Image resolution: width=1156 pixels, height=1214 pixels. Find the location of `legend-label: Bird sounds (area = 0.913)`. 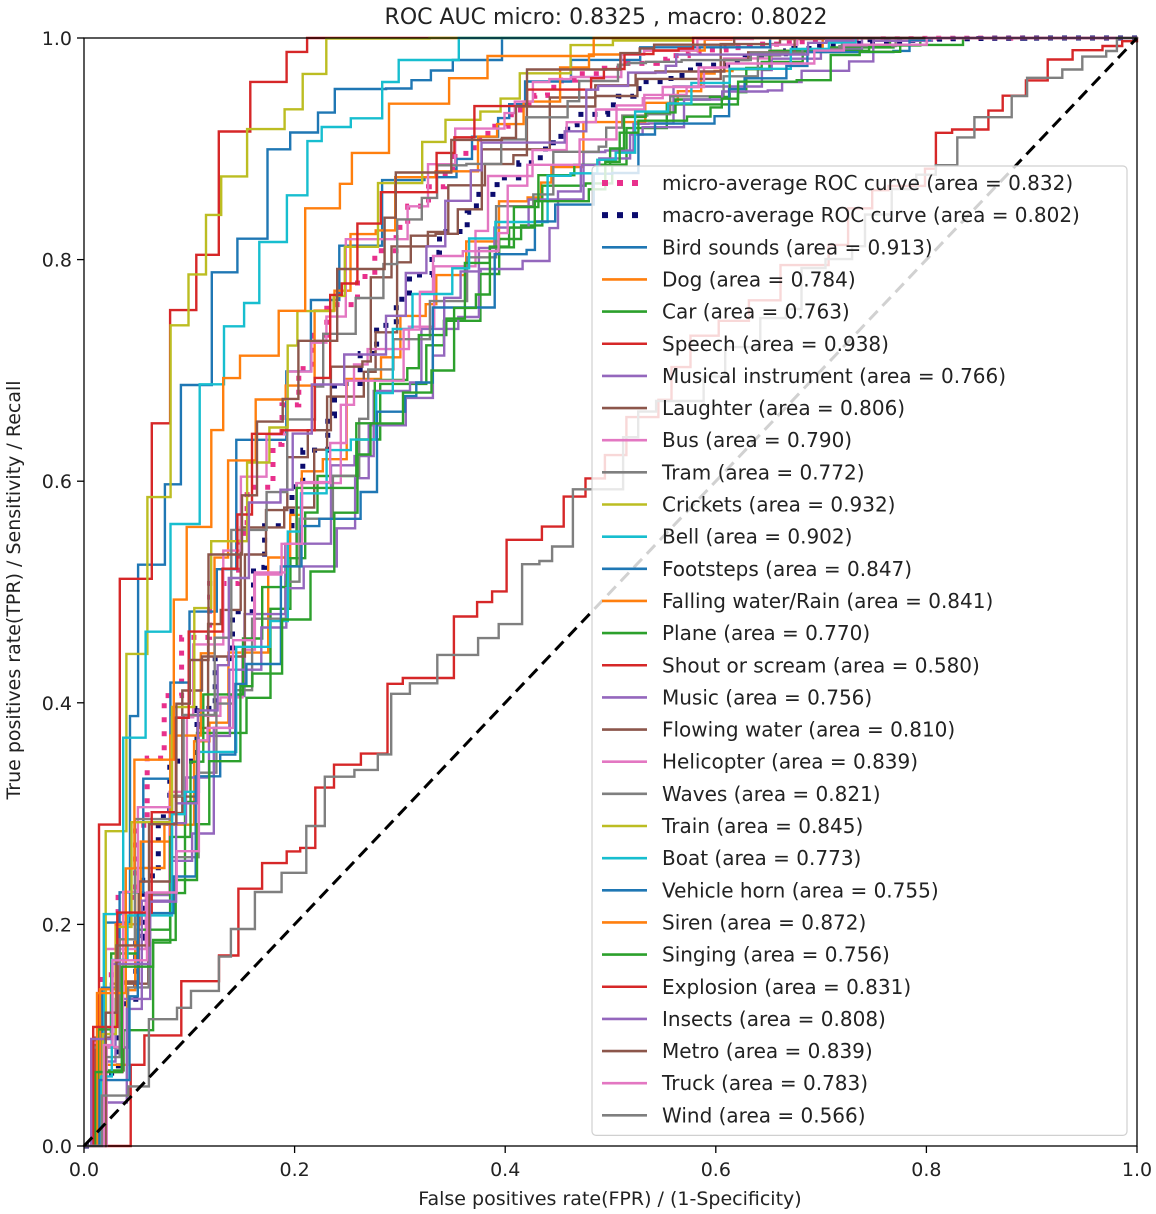

legend-label: Bird sounds (area = 0.913) is located at coordinates (797, 247).